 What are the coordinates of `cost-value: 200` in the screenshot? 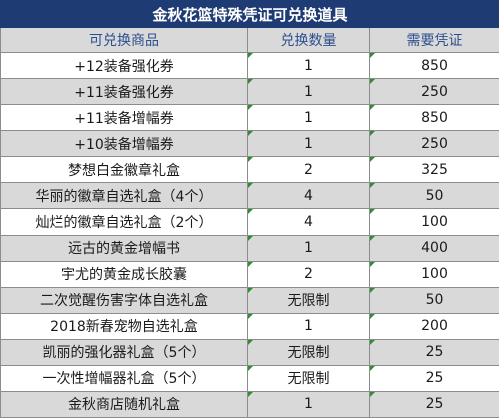 It's located at (433, 326).